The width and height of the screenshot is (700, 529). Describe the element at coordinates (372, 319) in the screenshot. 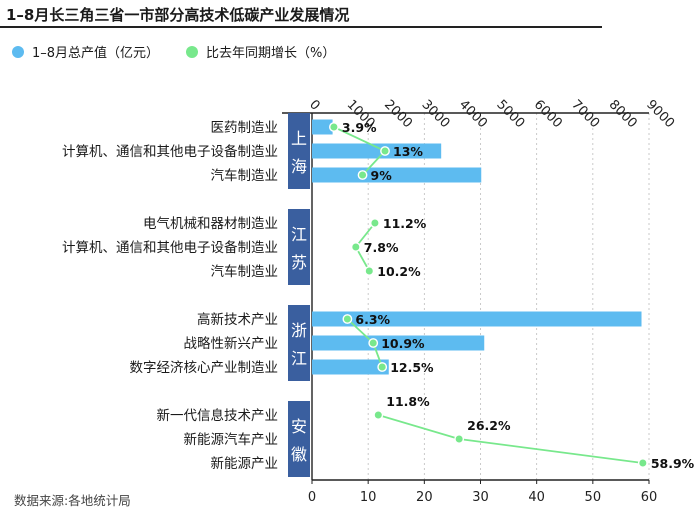

I see `growth-data-label: 6.3%` at that location.